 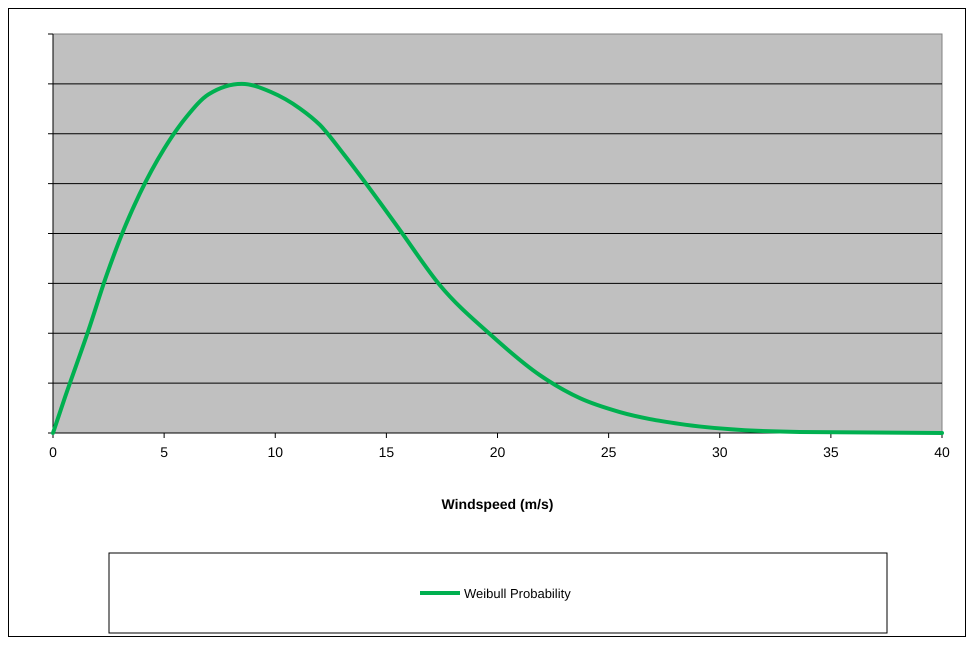 What do you see at coordinates (386, 452) in the screenshot?
I see `x-tick-label: 15` at bounding box center [386, 452].